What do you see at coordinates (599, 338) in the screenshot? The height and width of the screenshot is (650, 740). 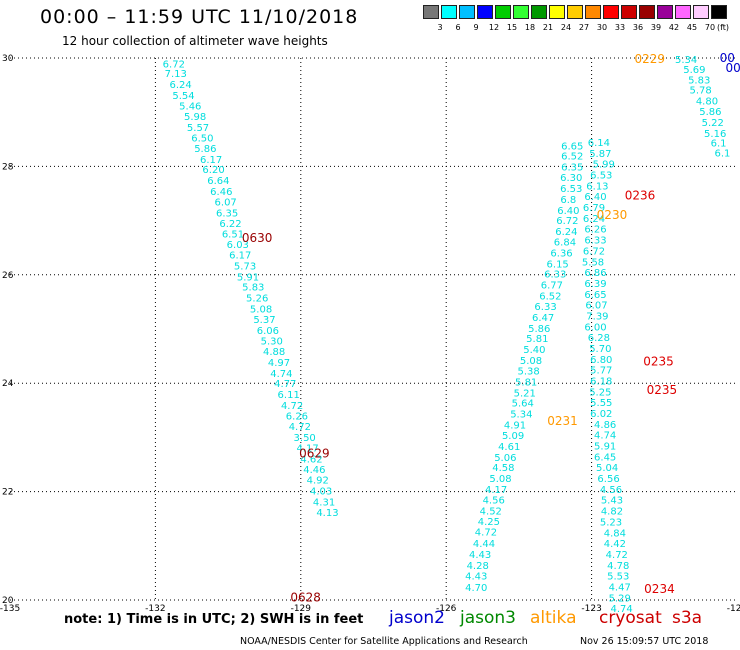 I see `wave-height-value: 6.28` at bounding box center [599, 338].